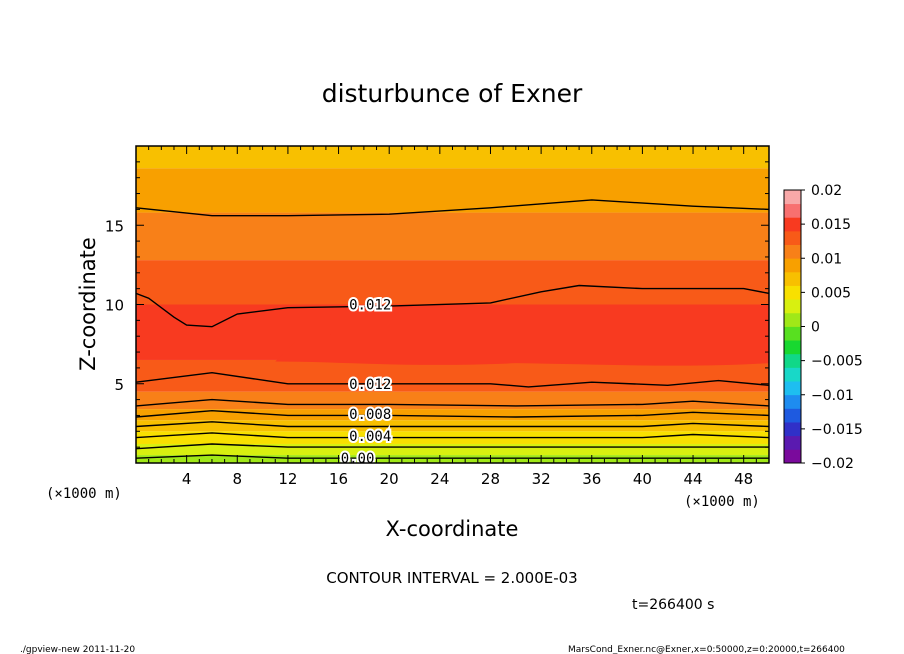 This screenshot has width=904, height=654. What do you see at coordinates (358, 459) in the screenshot?
I see `contour-label: 0.00` at bounding box center [358, 459].